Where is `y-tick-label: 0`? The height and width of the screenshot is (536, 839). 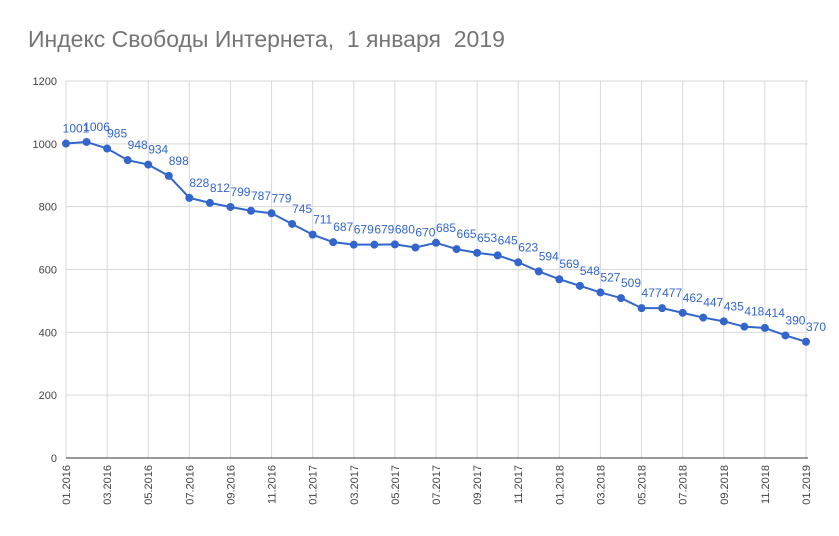 y-tick-label: 0 is located at coordinates (54, 459).